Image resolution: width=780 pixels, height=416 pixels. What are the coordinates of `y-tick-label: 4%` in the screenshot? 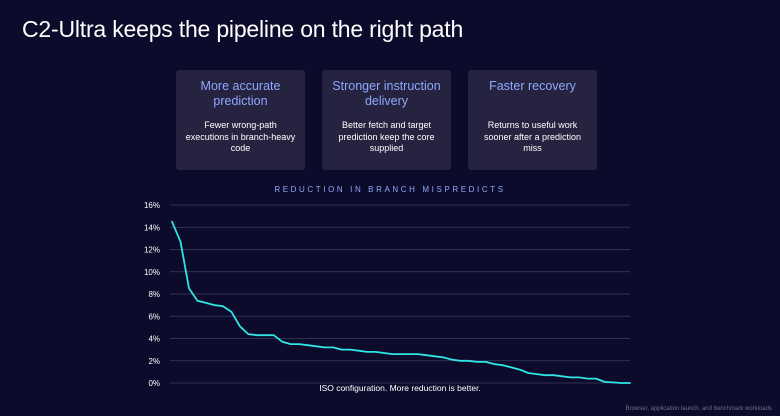 It's located at (154, 339).